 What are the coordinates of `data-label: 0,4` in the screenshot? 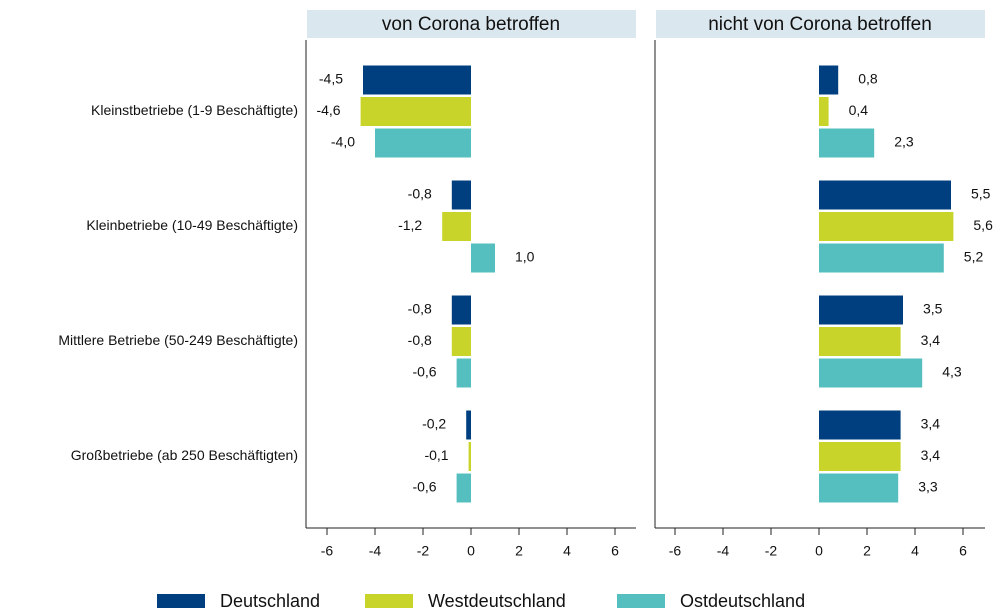 It's located at (859, 110).